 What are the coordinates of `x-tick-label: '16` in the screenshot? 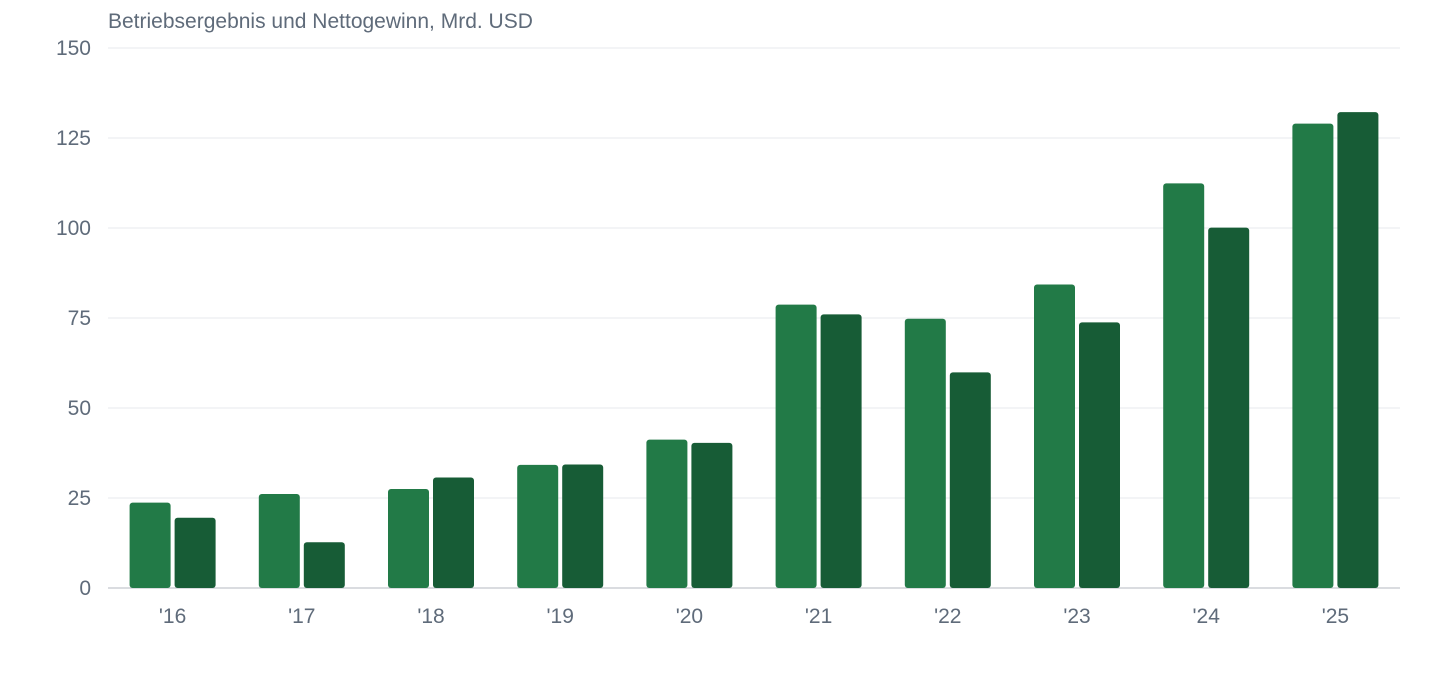 It's located at (172, 616).